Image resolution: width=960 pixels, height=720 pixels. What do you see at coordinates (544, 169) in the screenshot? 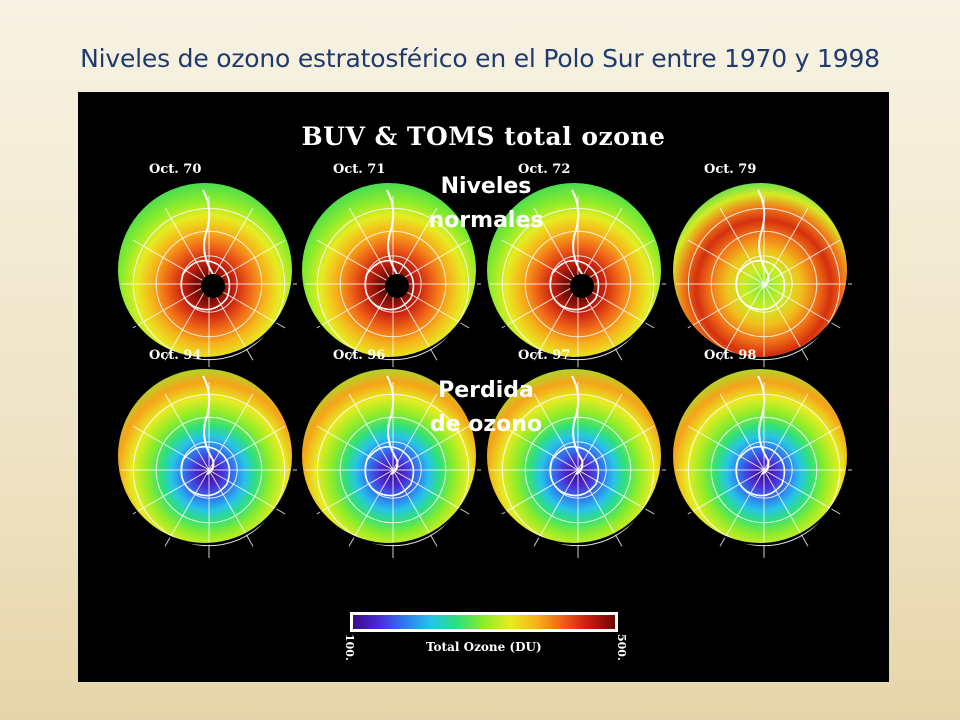
I see `map-label: Oct. 72` at bounding box center [544, 169].